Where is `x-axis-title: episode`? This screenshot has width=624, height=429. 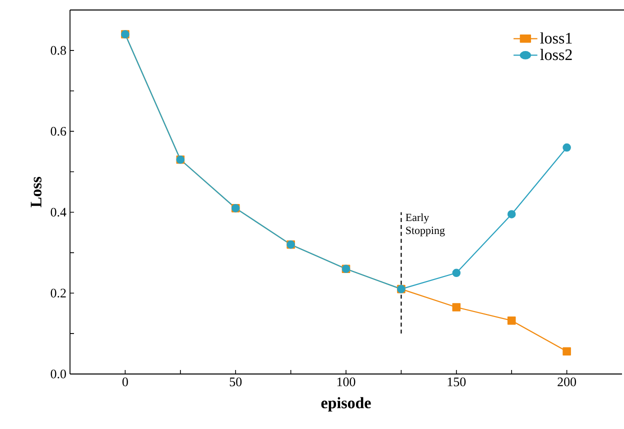 x-axis-title: episode is located at coordinates (346, 404).